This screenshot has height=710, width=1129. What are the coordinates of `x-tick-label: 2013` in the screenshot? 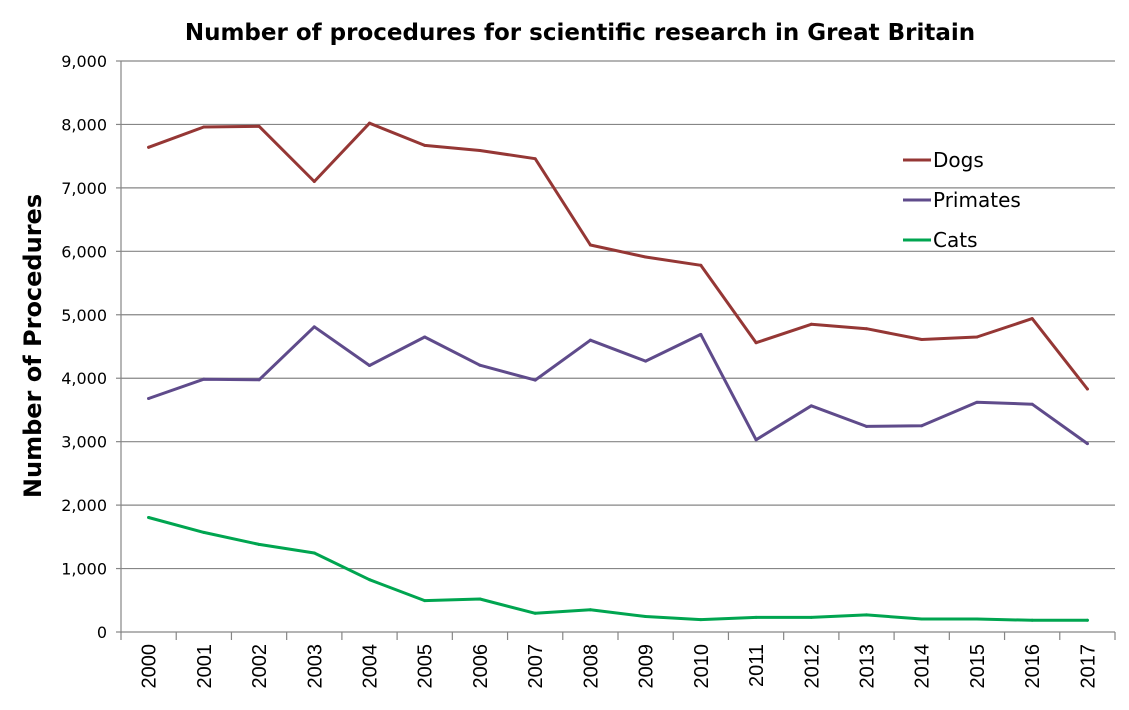 It's located at (868, 666).